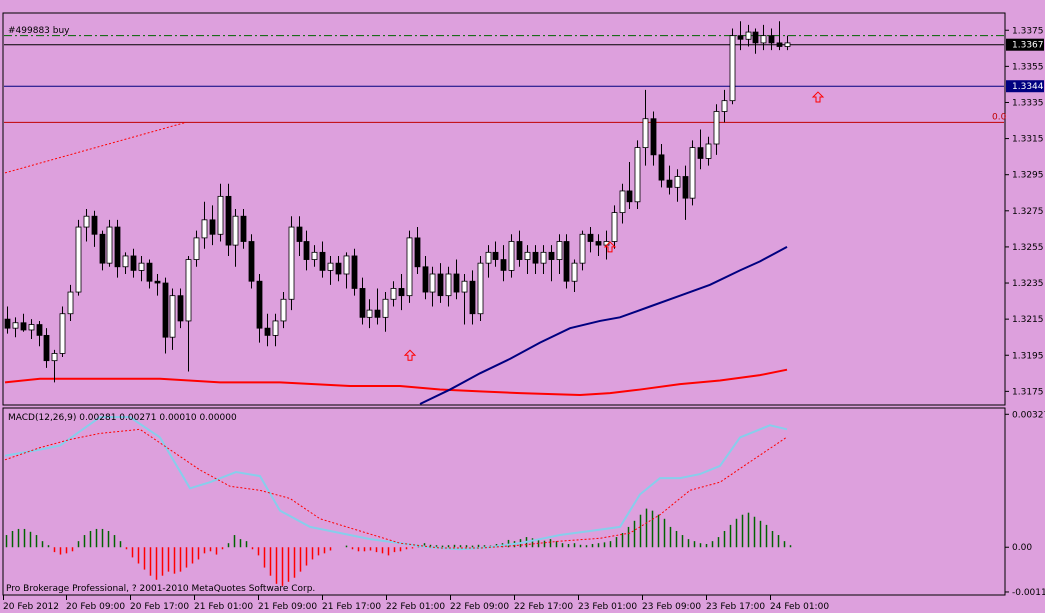 The image size is (1045, 613). Describe the element at coordinates (159, 607) in the screenshot. I see `time-tick-label: 20 Feb 17:00` at that location.